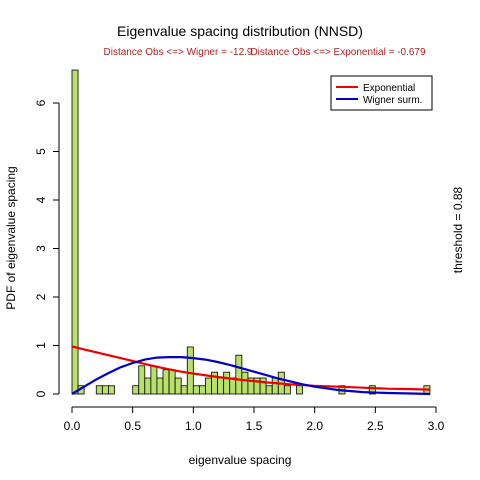 The width and height of the screenshot is (480, 480). Describe the element at coordinates (458, 229) in the screenshot. I see `threshold-annotation: threshold = 0.88` at that location.